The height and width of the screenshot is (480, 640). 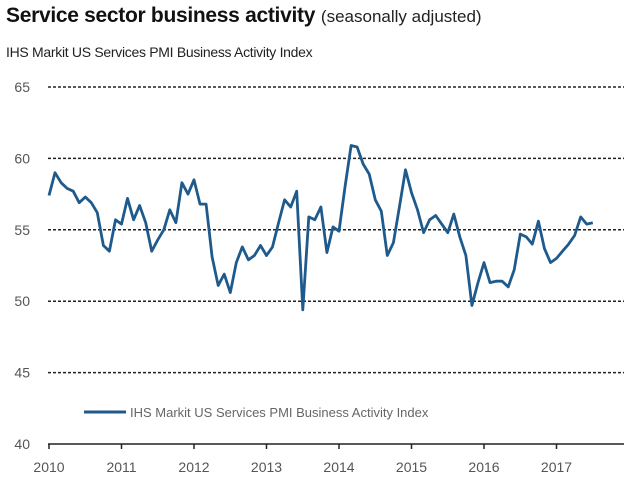 I want to click on x-tick-label: 2013, so click(x=266, y=467).